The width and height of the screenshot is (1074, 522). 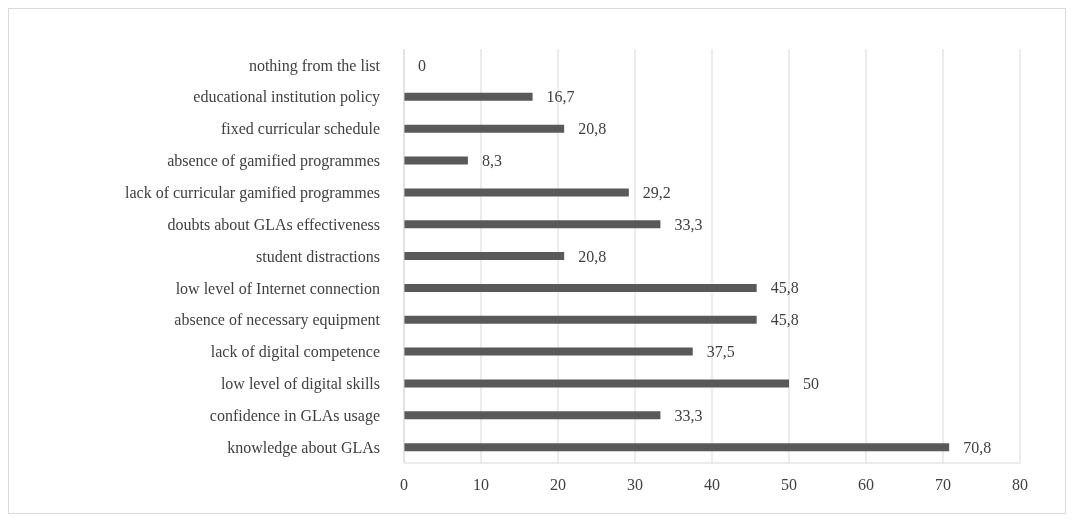 What do you see at coordinates (811, 383) in the screenshot?
I see `data-label: 50` at bounding box center [811, 383].